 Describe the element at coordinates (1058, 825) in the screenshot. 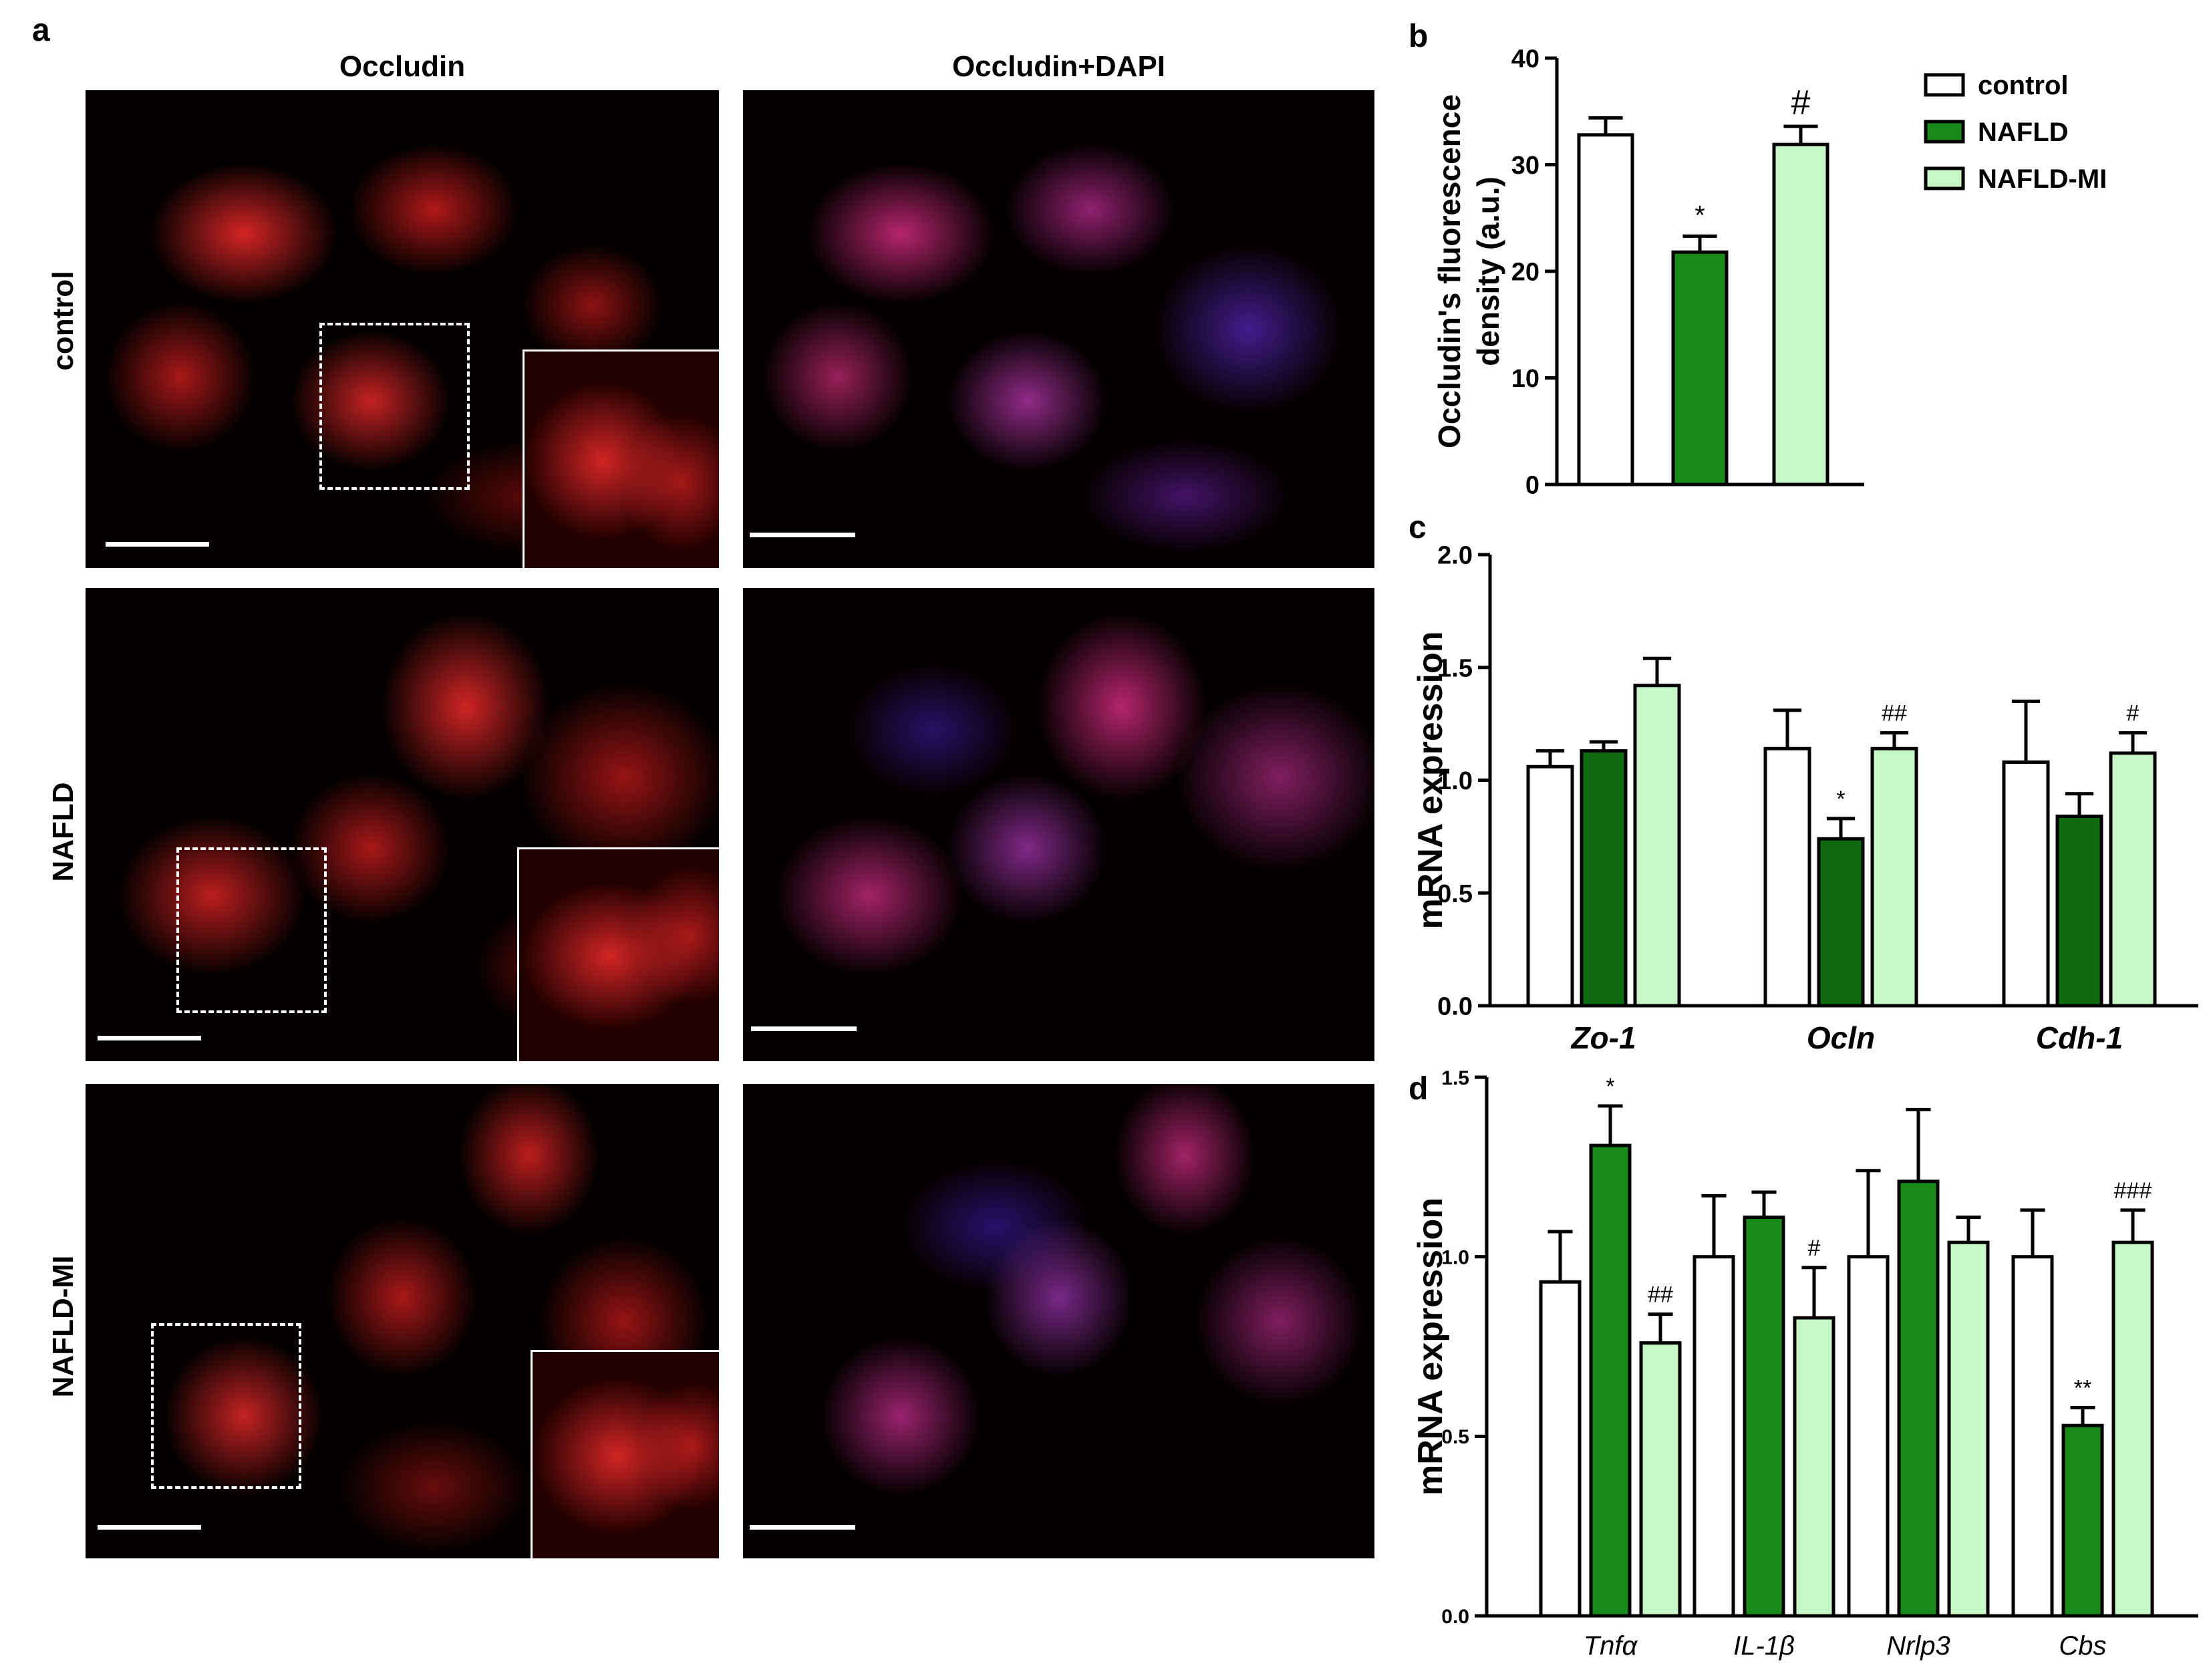

I see `micrograph-nafld-occludin-dapi` at that location.